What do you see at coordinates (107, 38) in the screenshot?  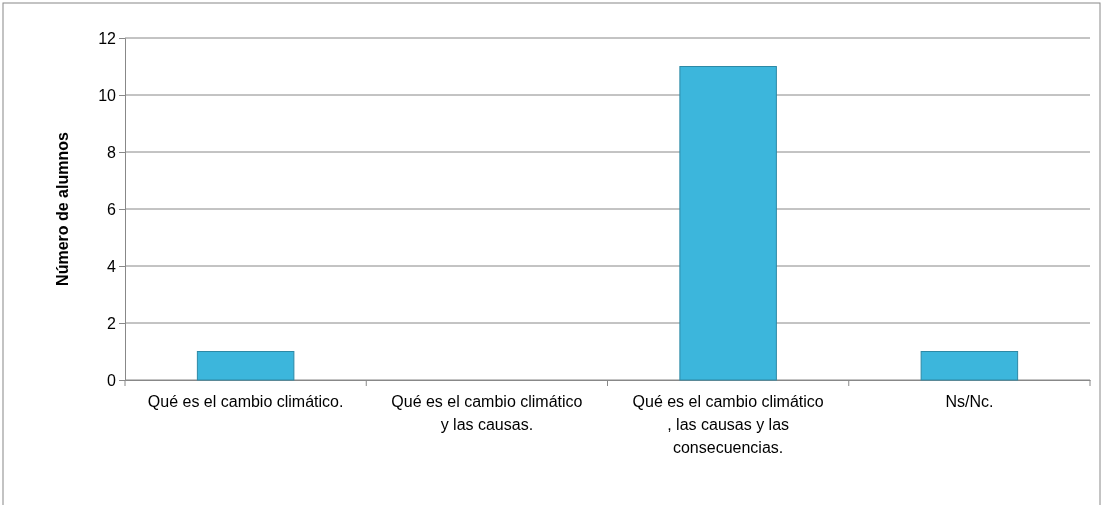 I see `y-tick-label: 12` at bounding box center [107, 38].